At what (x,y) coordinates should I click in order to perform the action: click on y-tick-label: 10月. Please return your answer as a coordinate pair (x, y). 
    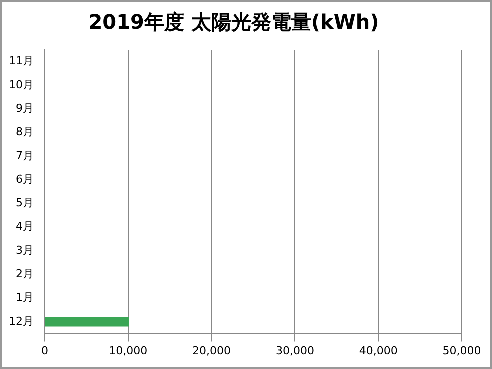
    Looking at the image, I should click on (21, 85).